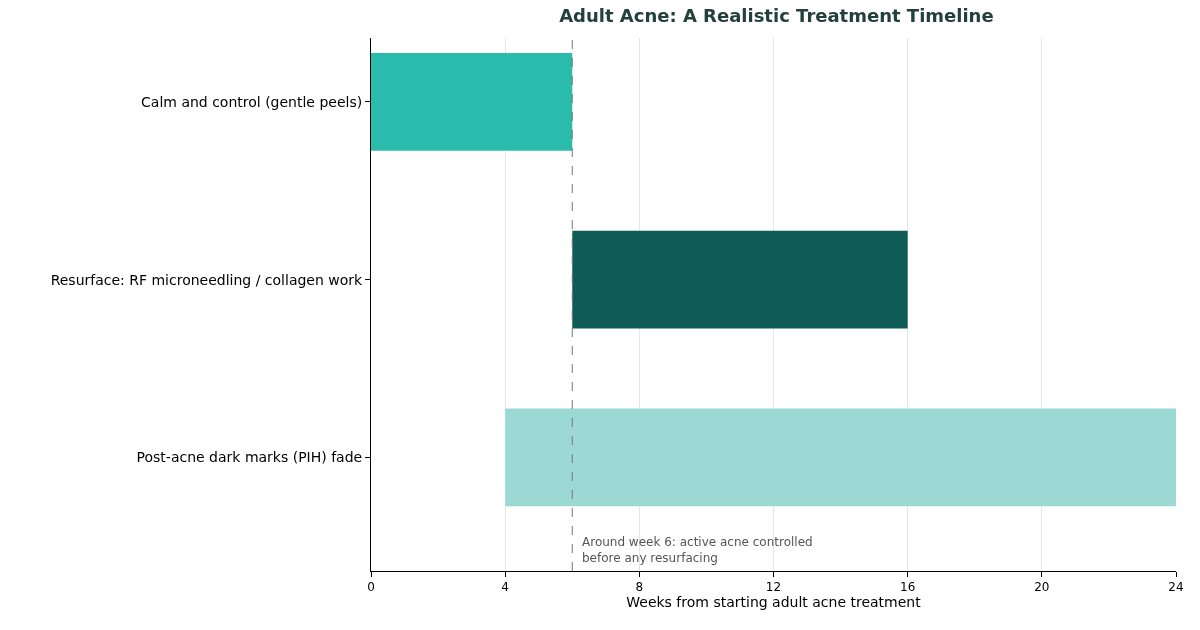  Describe the element at coordinates (249, 457) in the screenshot. I see `y-tick-label: Post-acne dark marks (PIH) fade` at that location.